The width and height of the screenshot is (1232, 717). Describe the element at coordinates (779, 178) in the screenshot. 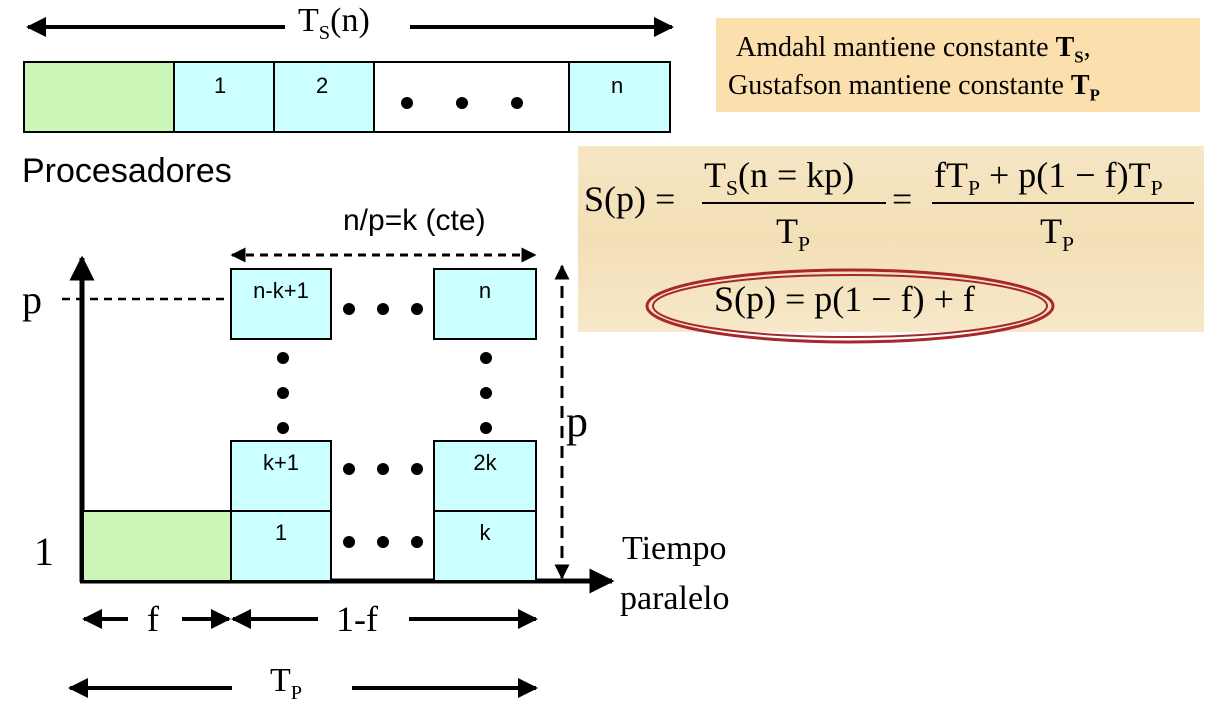

I see `frac1-numerator: TS(n = kp)` at that location.